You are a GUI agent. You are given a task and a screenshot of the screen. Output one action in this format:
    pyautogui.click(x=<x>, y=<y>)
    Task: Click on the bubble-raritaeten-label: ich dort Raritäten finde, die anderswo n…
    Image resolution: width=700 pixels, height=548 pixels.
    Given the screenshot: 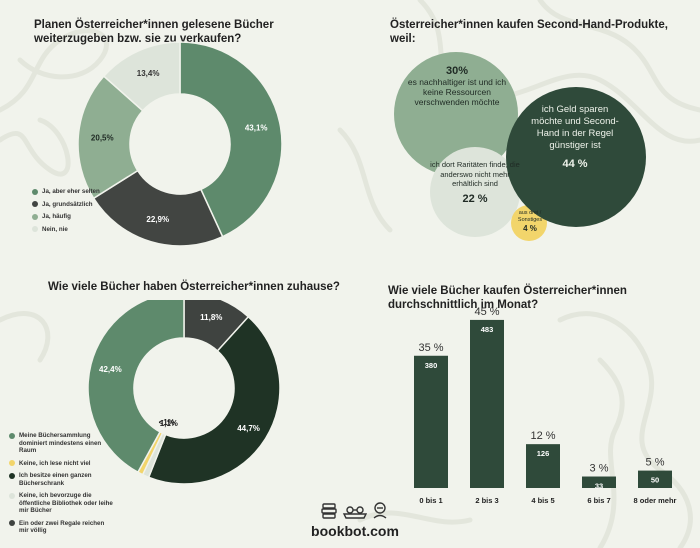 What is the action you would take?
    pyautogui.click(x=475, y=182)
    